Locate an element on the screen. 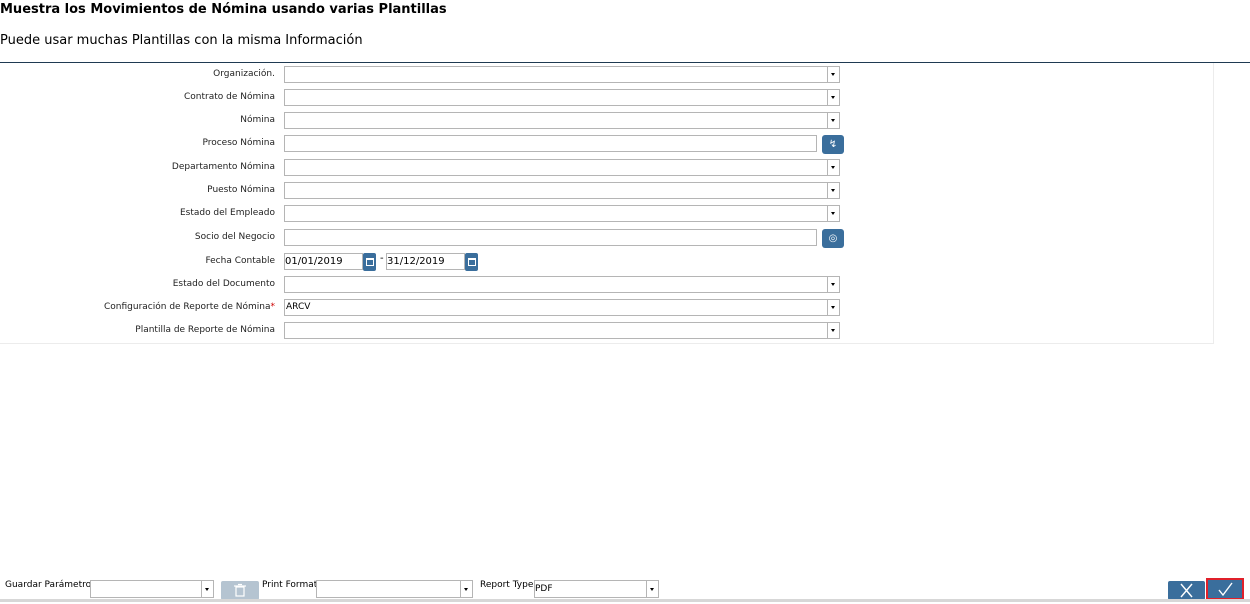  bottom-border is located at coordinates (625, 600).